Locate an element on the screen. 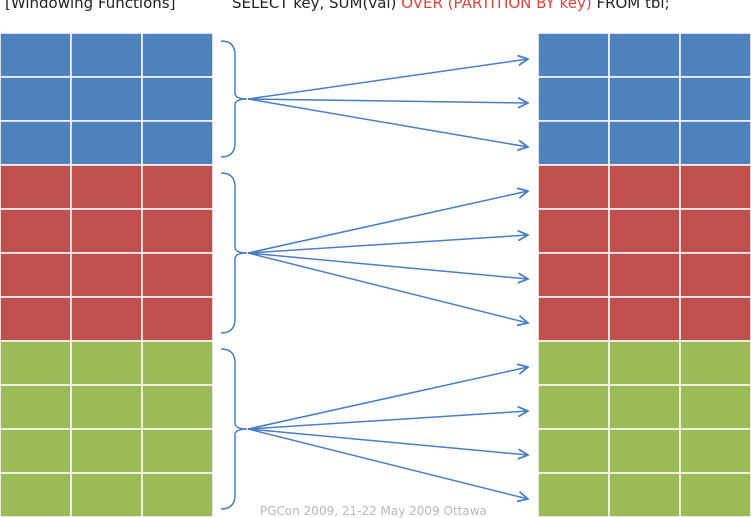 This screenshot has width=751, height=518. footer-text: PGCon 2009, 21-22 May 2009 Ottawa is located at coordinates (373, 511).